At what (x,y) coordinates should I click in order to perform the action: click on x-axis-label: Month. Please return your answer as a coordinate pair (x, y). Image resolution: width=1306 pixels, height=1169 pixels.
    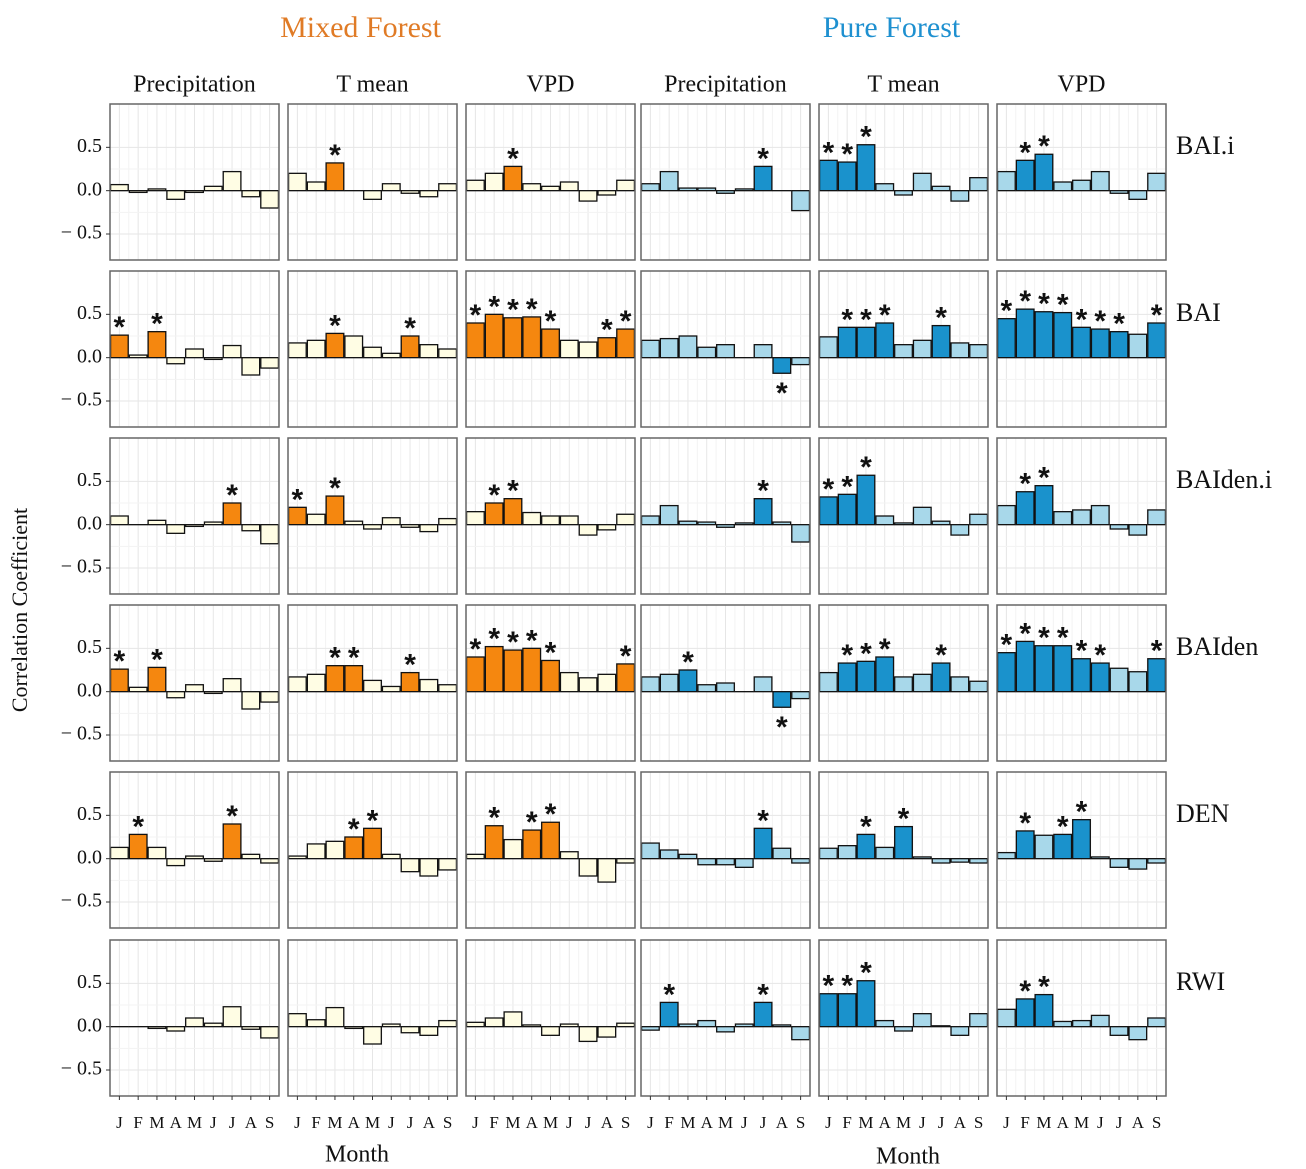
    Looking at the image, I should click on (908, 1156).